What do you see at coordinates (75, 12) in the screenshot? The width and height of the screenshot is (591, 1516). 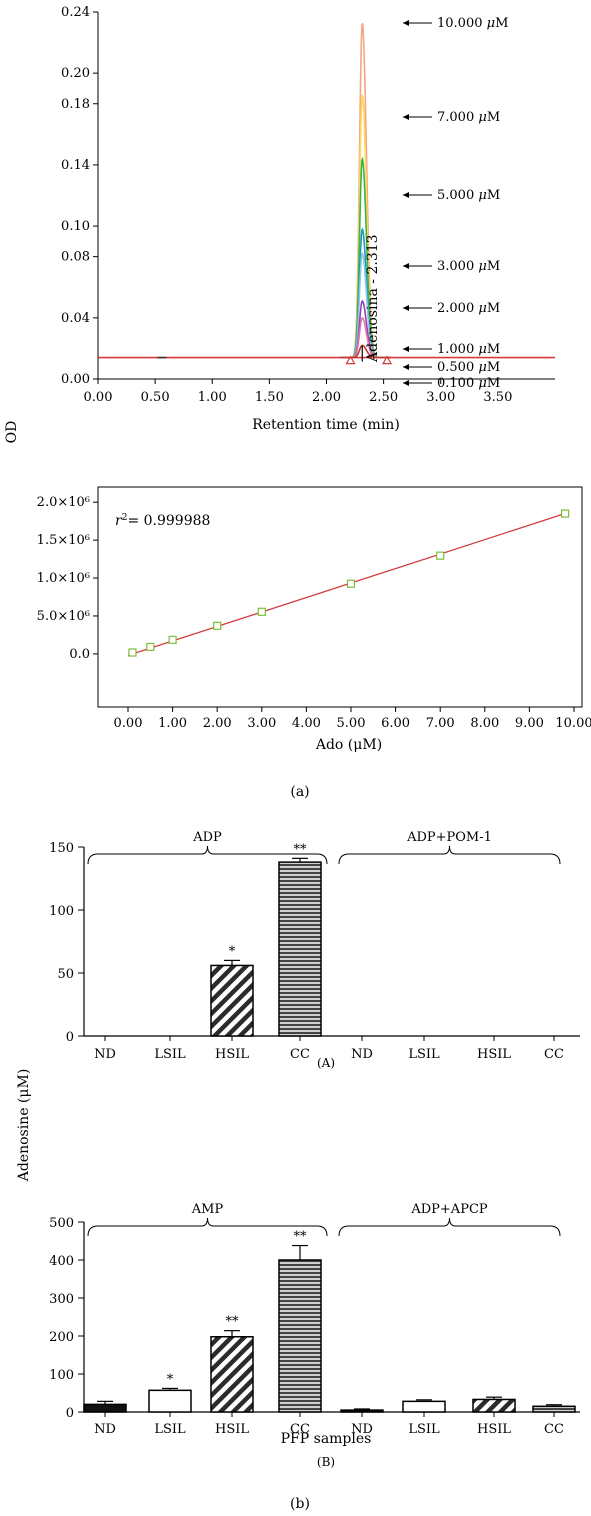 I see `chromatogram-y-tick-label: 0.24` at bounding box center [75, 12].